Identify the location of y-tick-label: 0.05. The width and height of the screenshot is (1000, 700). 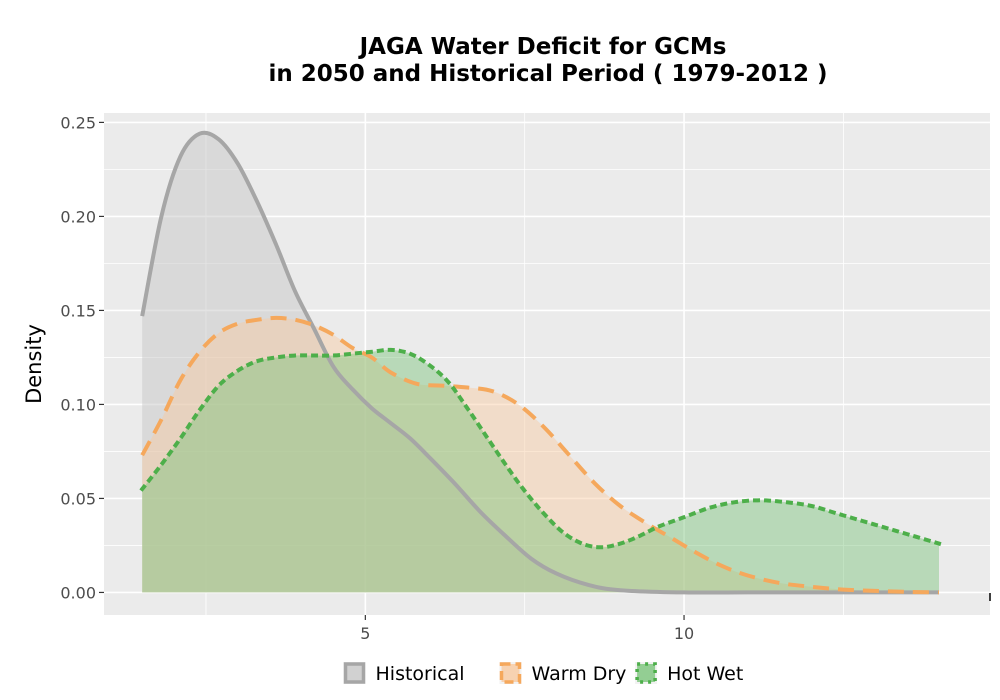
(78, 498).